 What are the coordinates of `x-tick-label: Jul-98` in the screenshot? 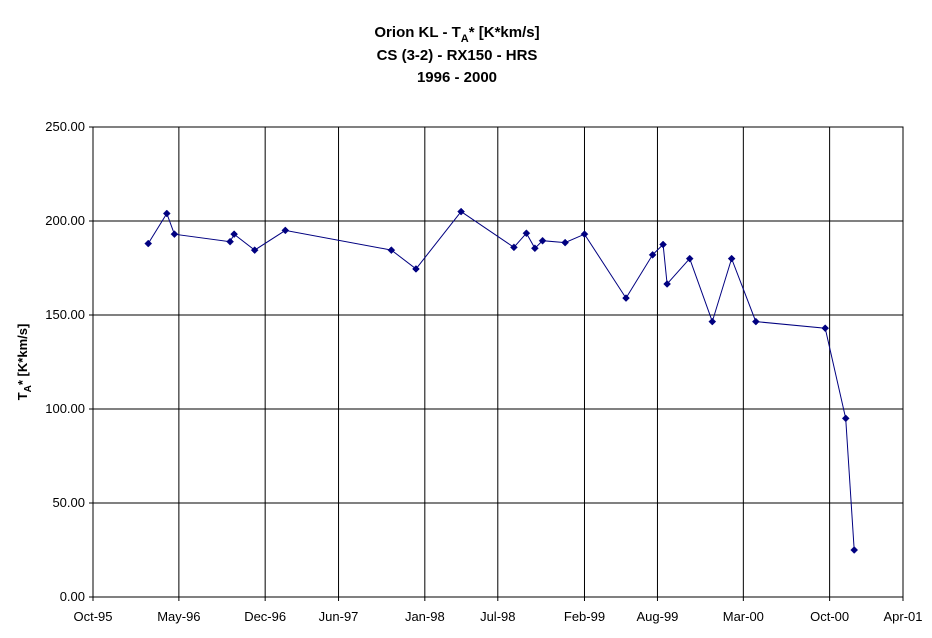 It's located at (497, 616).